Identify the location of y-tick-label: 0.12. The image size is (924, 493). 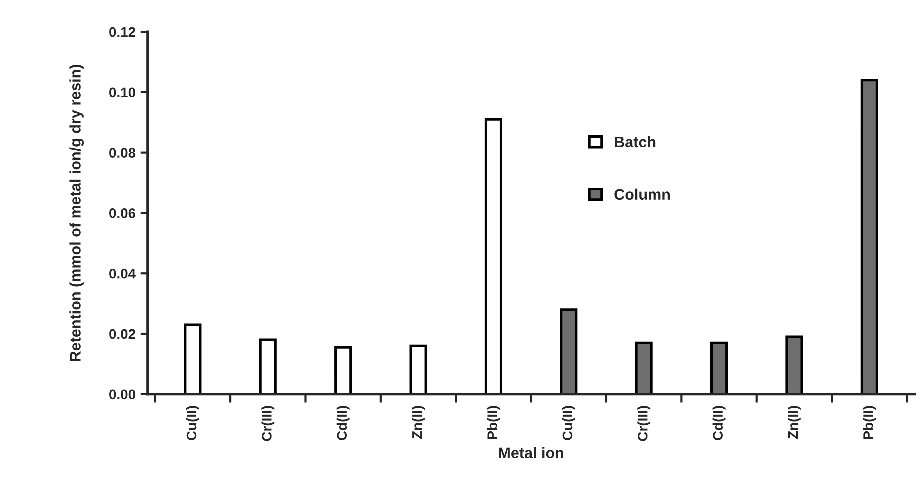
(123, 32).